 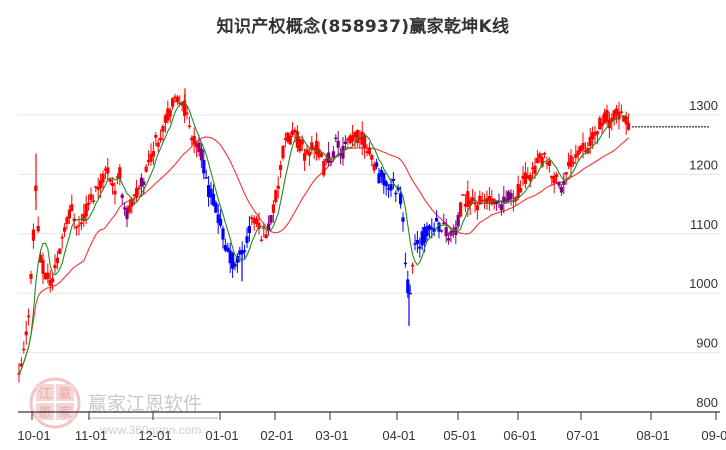 What do you see at coordinates (652, 435) in the screenshot?
I see `x-tick-label: 08-01` at bounding box center [652, 435].